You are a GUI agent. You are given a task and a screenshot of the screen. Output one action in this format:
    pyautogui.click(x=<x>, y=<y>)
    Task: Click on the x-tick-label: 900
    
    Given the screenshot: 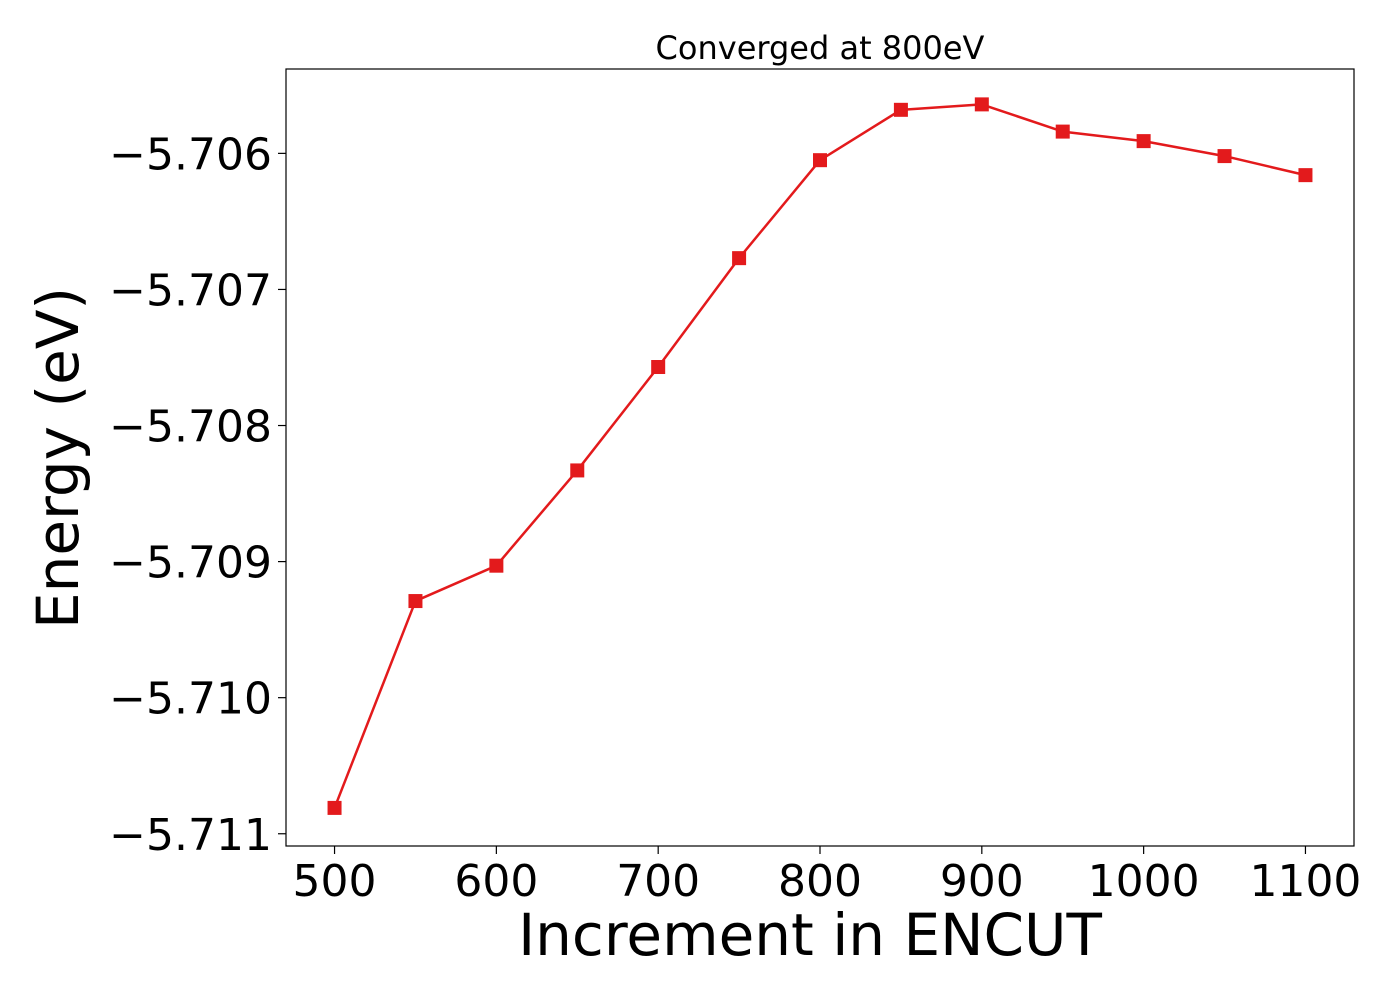 What is the action you would take?
    pyautogui.click(x=982, y=881)
    